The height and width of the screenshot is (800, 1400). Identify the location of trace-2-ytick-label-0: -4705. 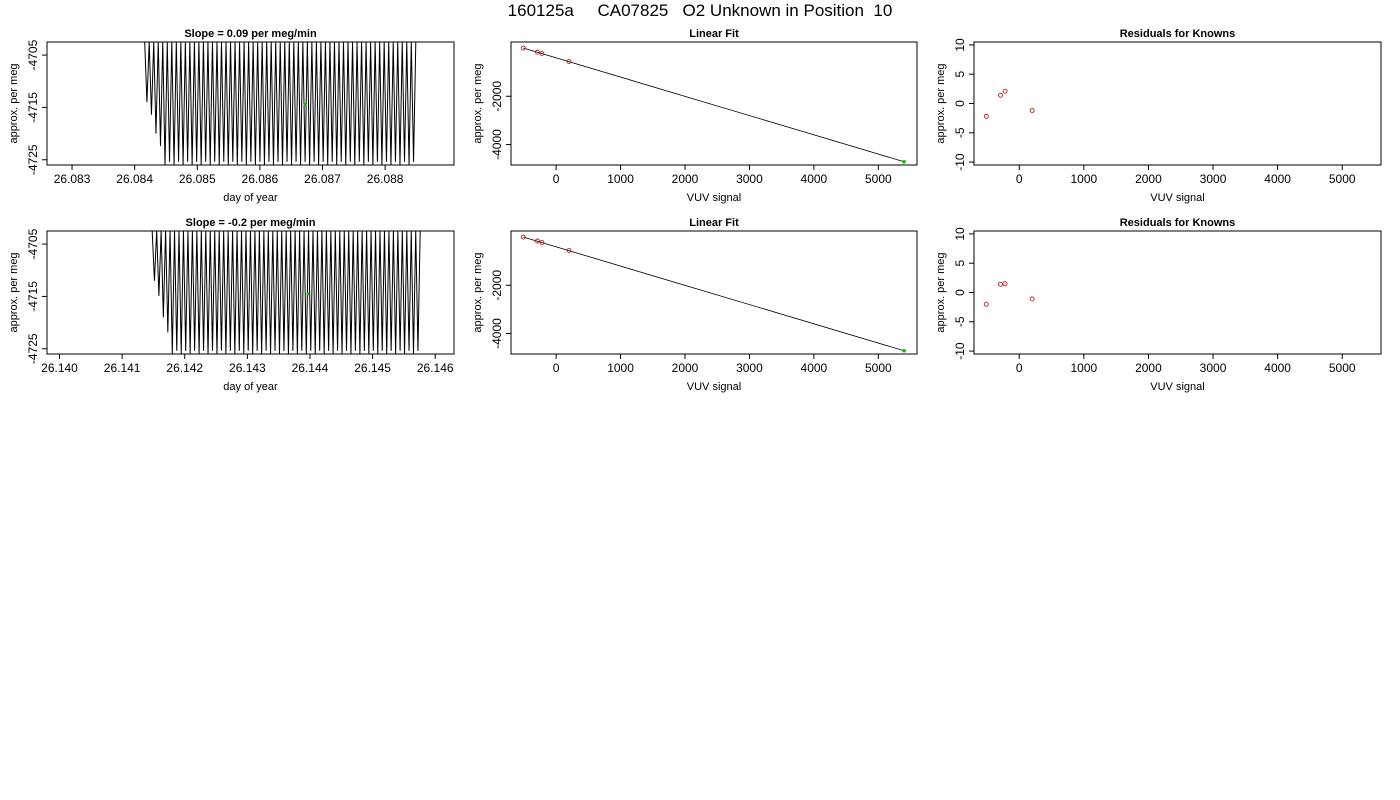
(33, 243).